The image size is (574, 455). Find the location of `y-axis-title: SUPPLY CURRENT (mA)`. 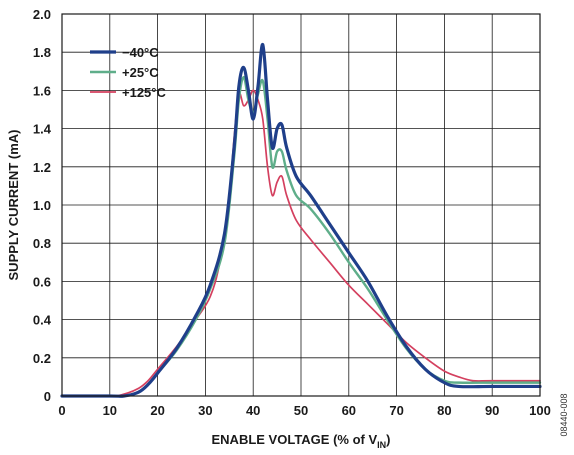

y-axis-title: SUPPLY CURRENT (mA) is located at coordinates (13, 205).